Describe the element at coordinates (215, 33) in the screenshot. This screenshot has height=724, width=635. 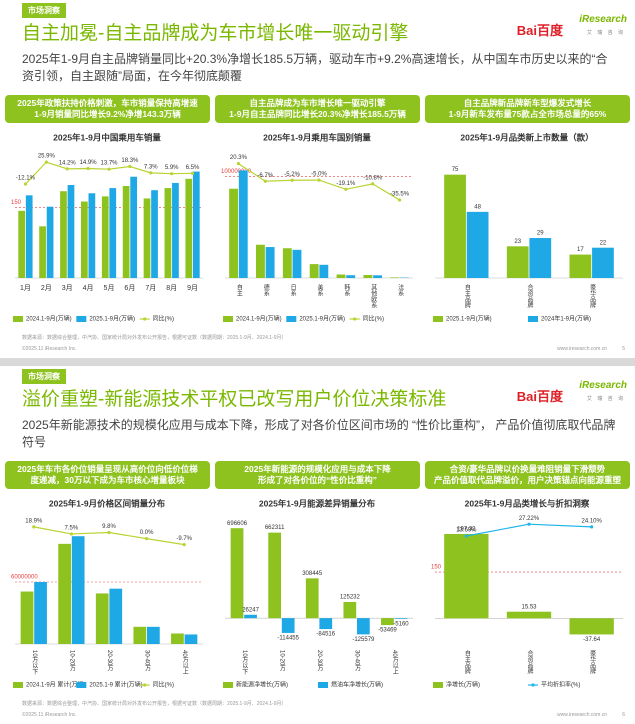
I see `slide-title: 自主加冕-自主品牌成为车市增长唯一驱动引擎` at that location.